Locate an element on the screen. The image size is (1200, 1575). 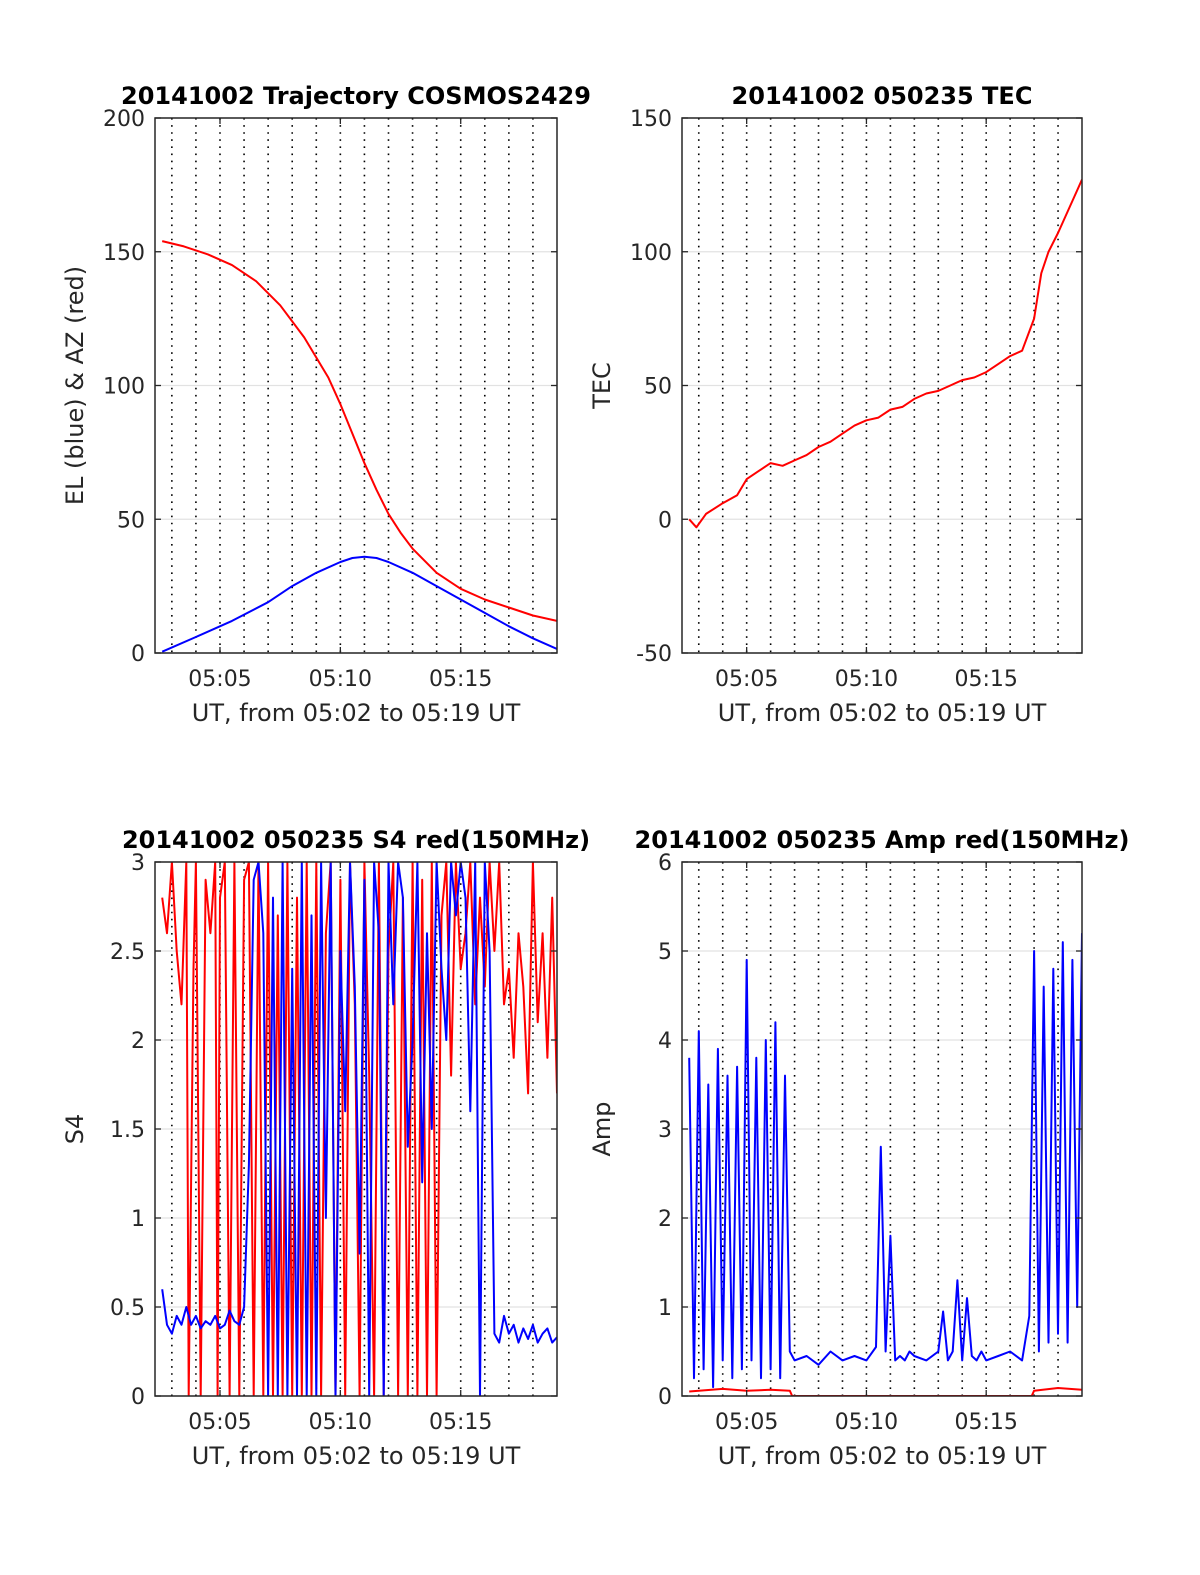
panel-title: 20141002 050235 TEC is located at coordinates (882, 96).